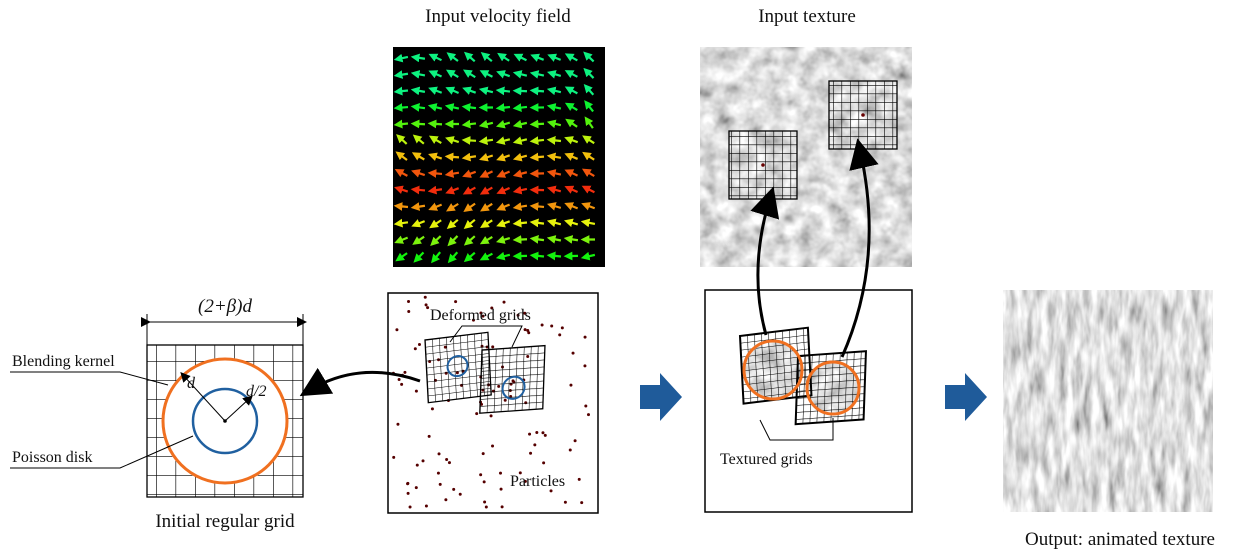 This screenshot has width=1252, height=555. I want to click on output-label: Output: animated texture, so click(1120, 539).